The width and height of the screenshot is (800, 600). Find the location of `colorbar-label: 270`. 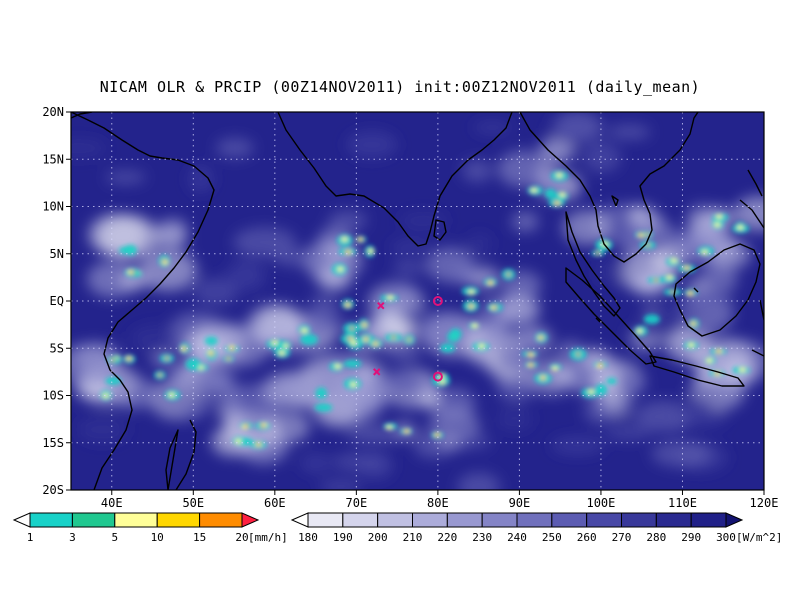

colorbar-label: 270 is located at coordinates (622, 537).